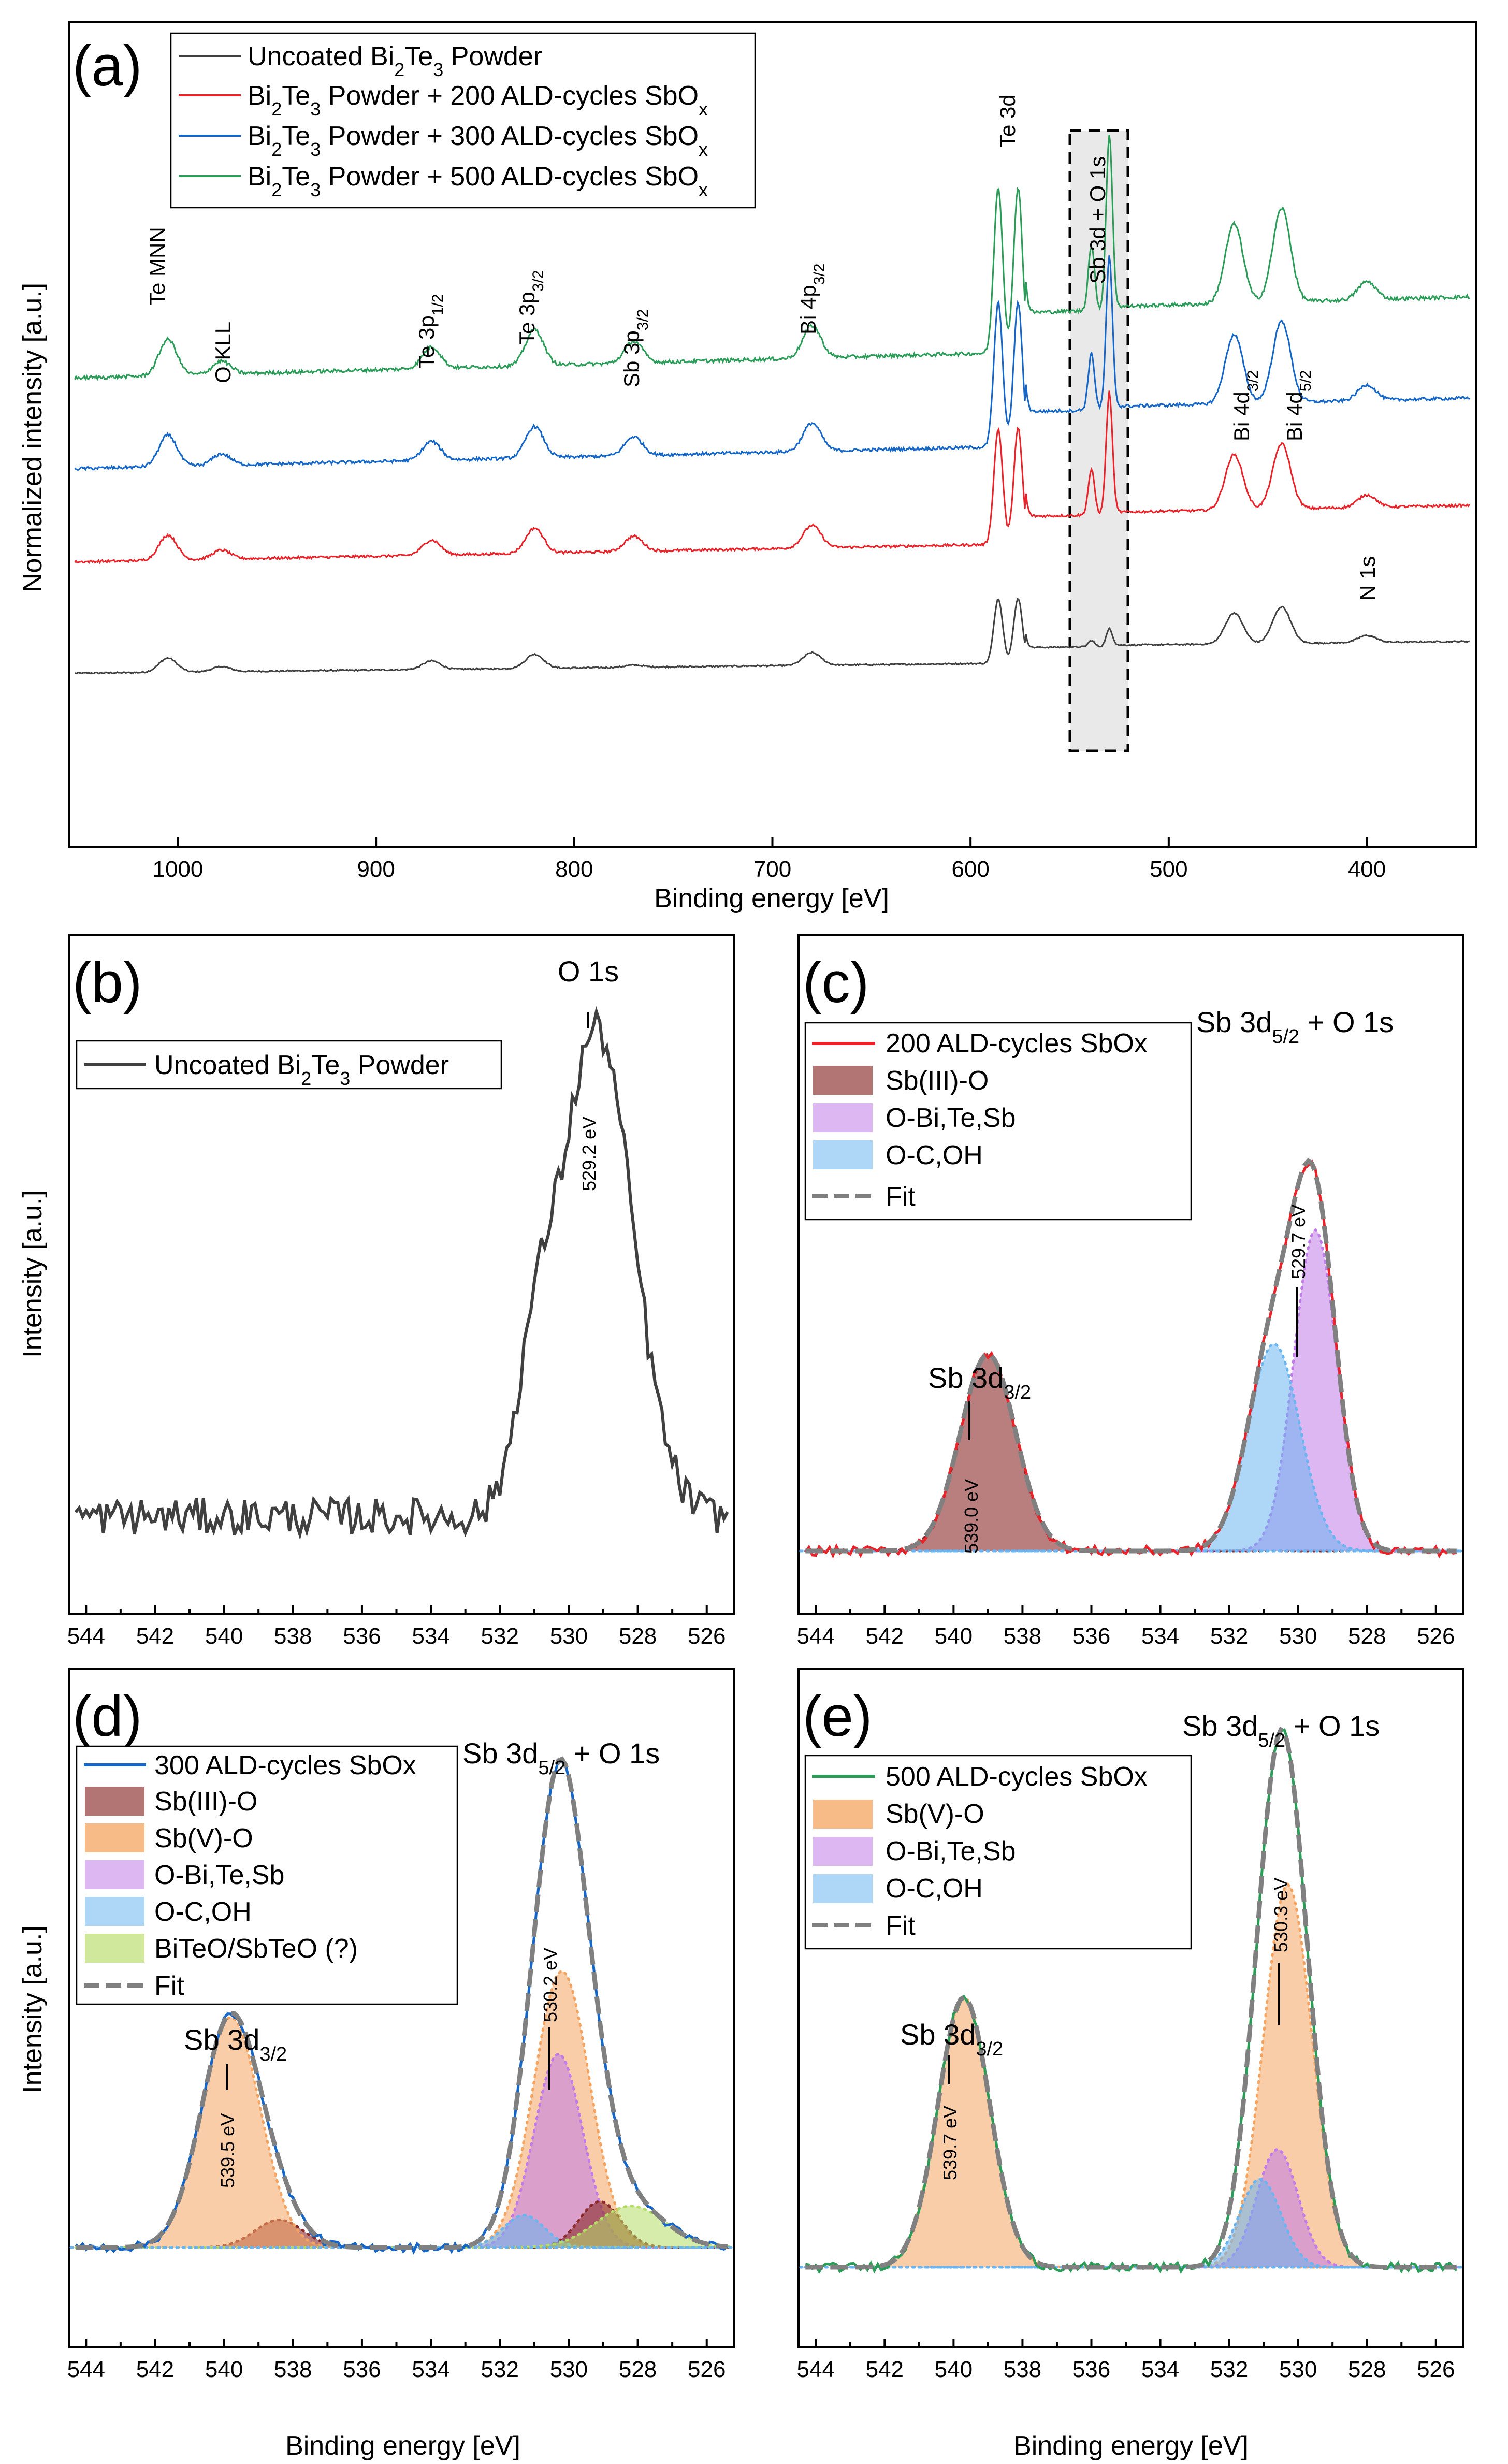 Image resolution: width=1508 pixels, height=2464 pixels. I want to click on panel-b-frame, so click(402, 1274).